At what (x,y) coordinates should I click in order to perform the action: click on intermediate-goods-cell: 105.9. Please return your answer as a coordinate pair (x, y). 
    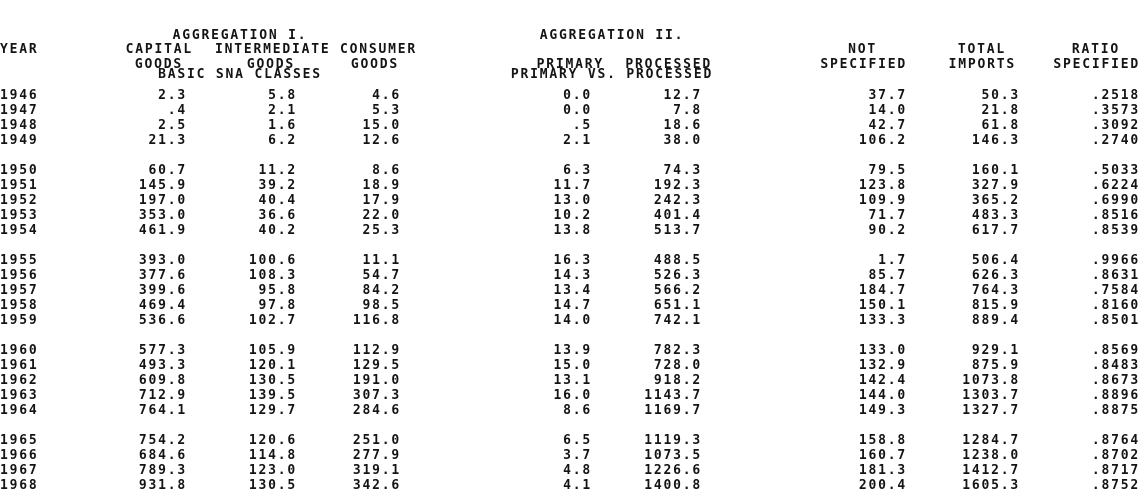
    Looking at the image, I should click on (272, 350).